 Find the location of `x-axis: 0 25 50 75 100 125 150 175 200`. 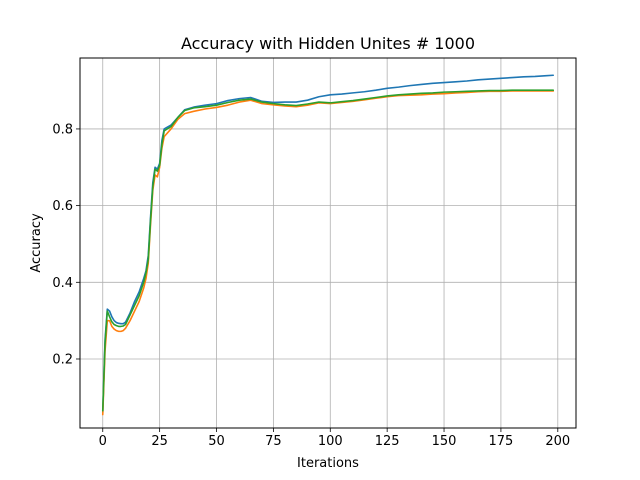

x-axis: 0 25 50 75 100 125 150 175 200 is located at coordinates (334, 438).